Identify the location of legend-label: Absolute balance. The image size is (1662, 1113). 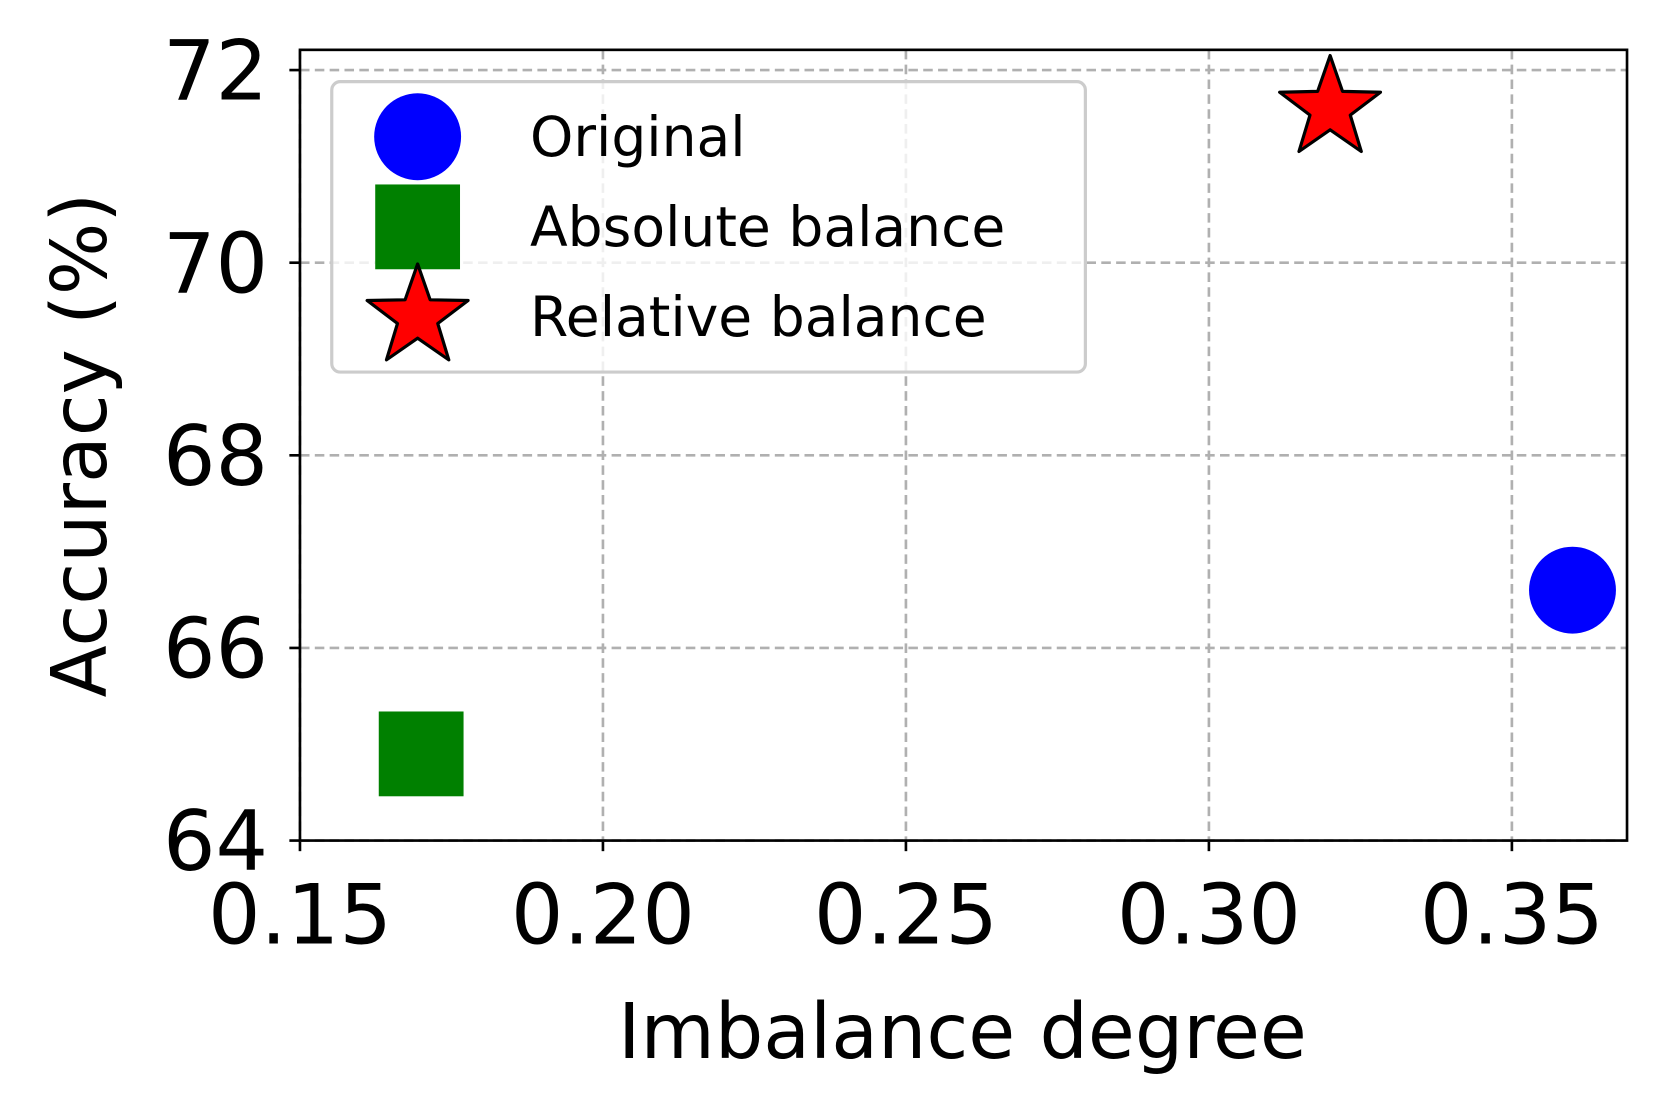
(767, 227).